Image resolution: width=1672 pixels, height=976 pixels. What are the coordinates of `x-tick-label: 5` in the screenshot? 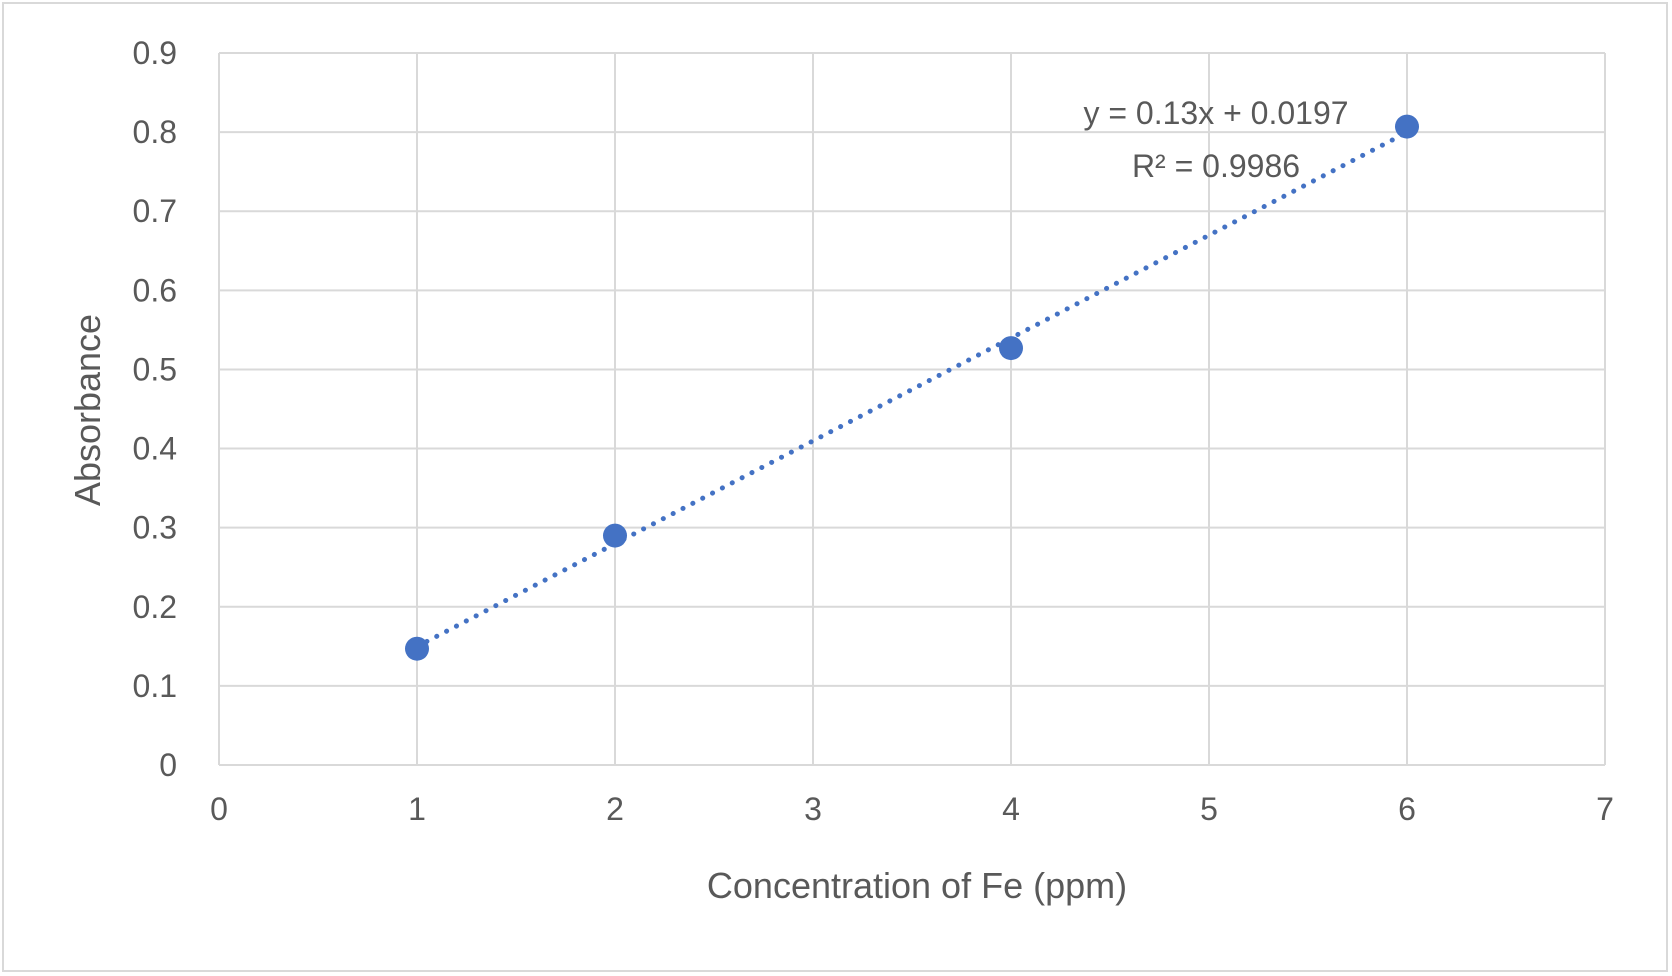 It's located at (1209, 809).